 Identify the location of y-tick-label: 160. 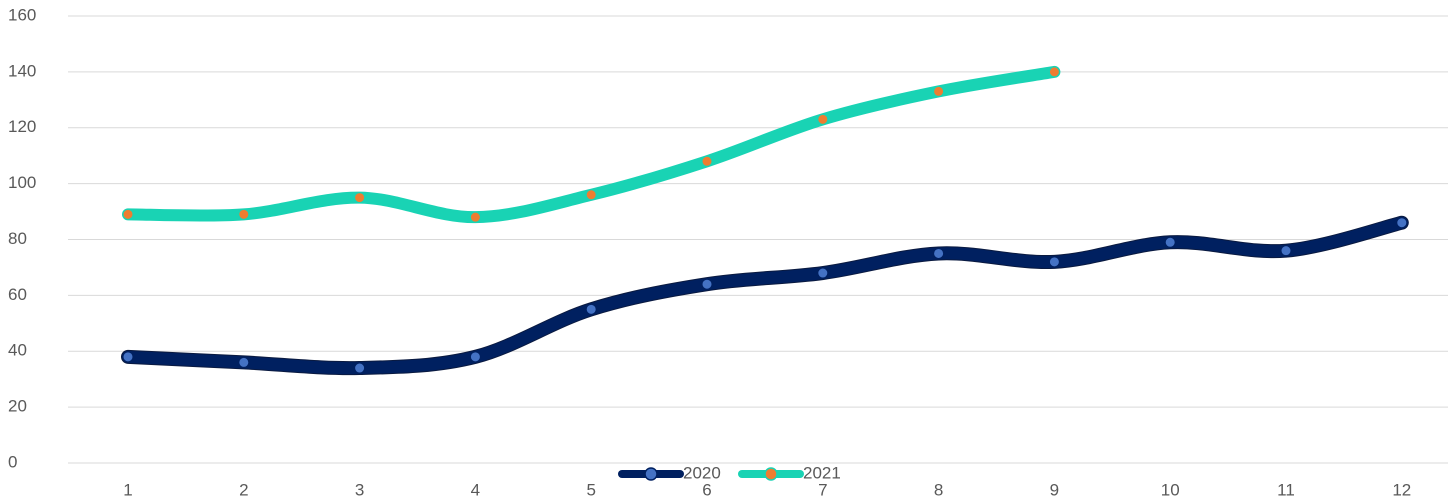
(22, 14).